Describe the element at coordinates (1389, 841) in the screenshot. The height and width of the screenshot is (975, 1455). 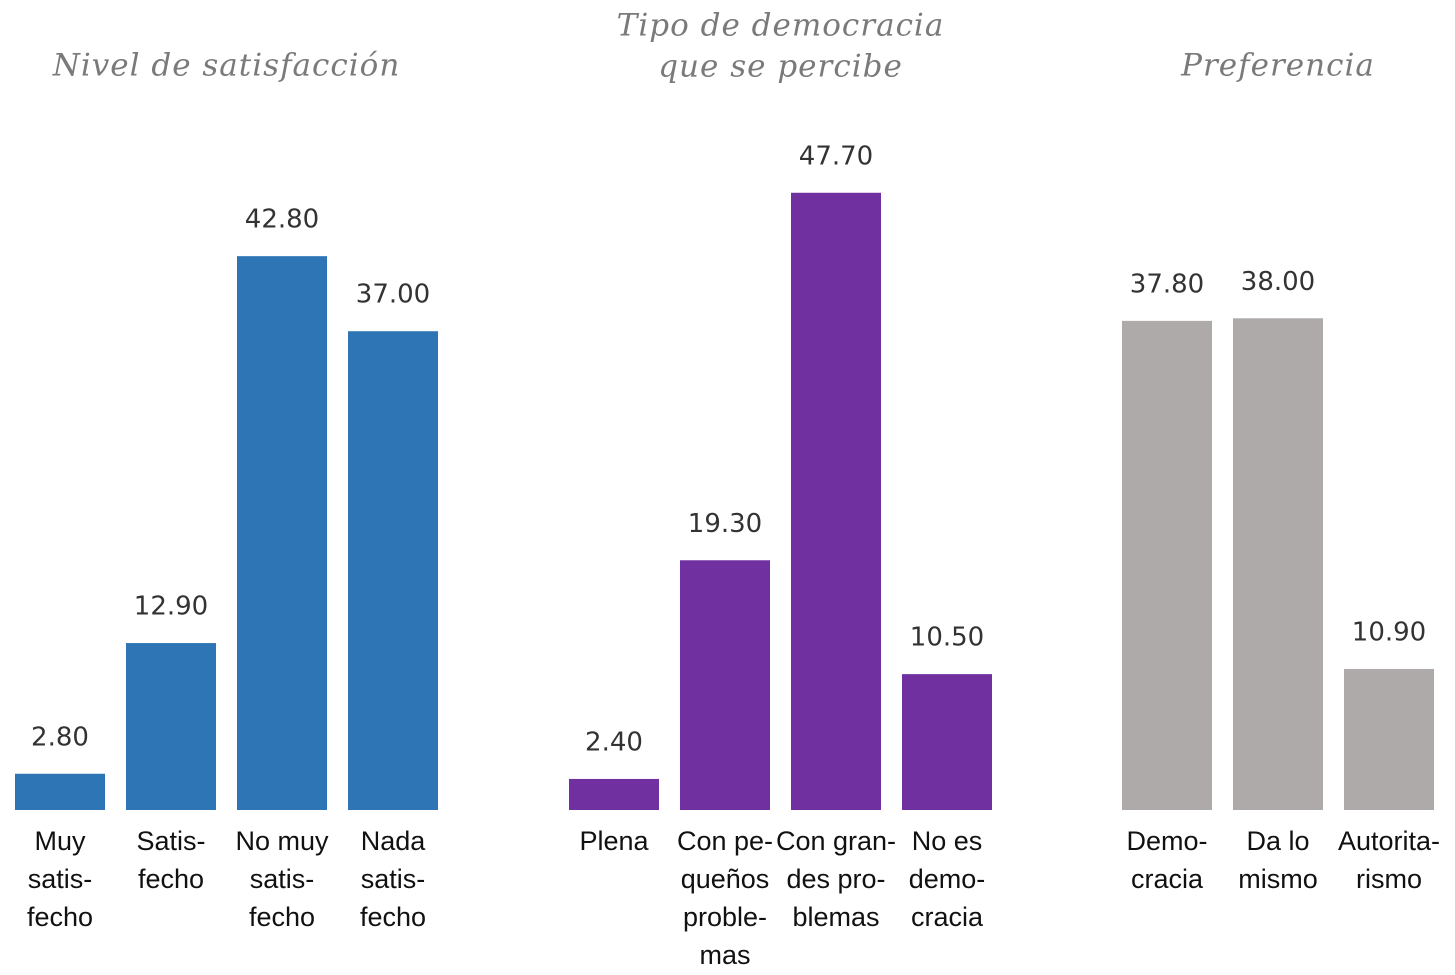
I see `category-label: Autorita-` at that location.